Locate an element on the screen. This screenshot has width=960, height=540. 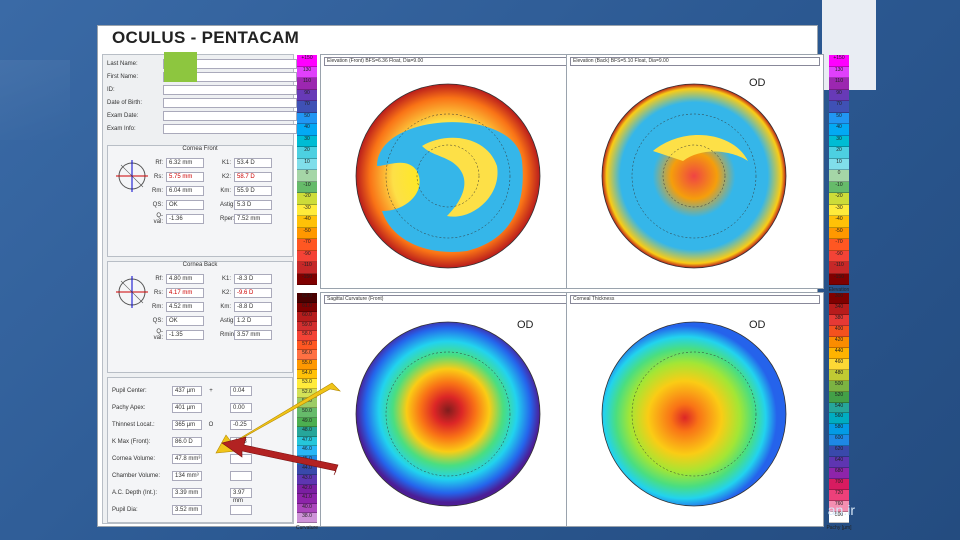
scale-step: 380 is located at coordinates (839, 320).